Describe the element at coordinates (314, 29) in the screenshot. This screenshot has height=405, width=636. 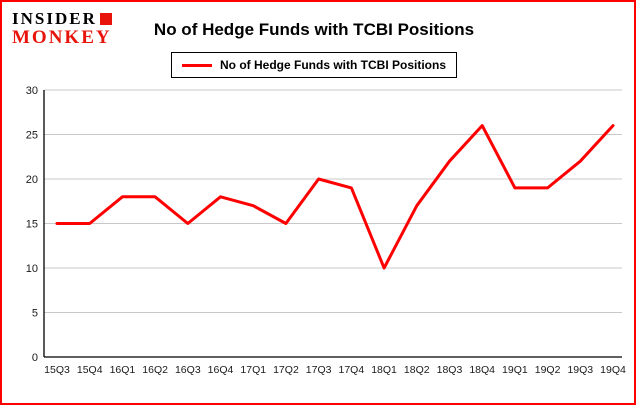
I see `page-title: No of Hedge Funds with TCBI Positions` at that location.